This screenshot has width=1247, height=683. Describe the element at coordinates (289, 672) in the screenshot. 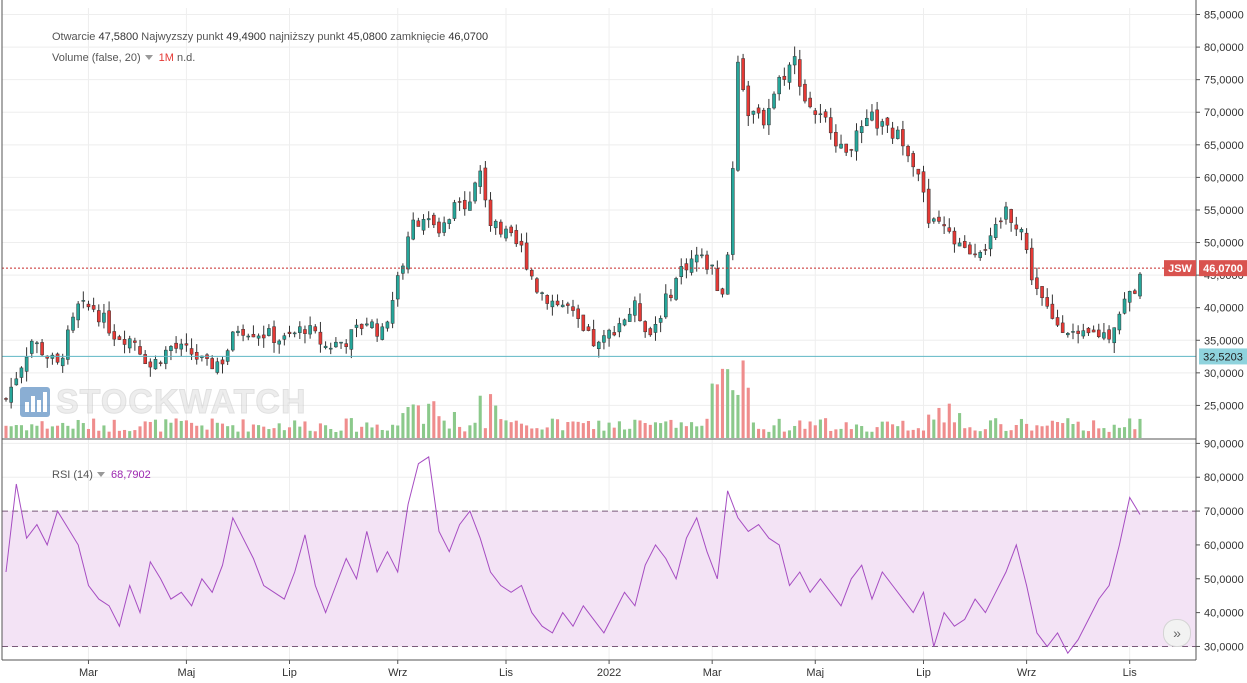

I see `x-tick-label: Lip` at that location.